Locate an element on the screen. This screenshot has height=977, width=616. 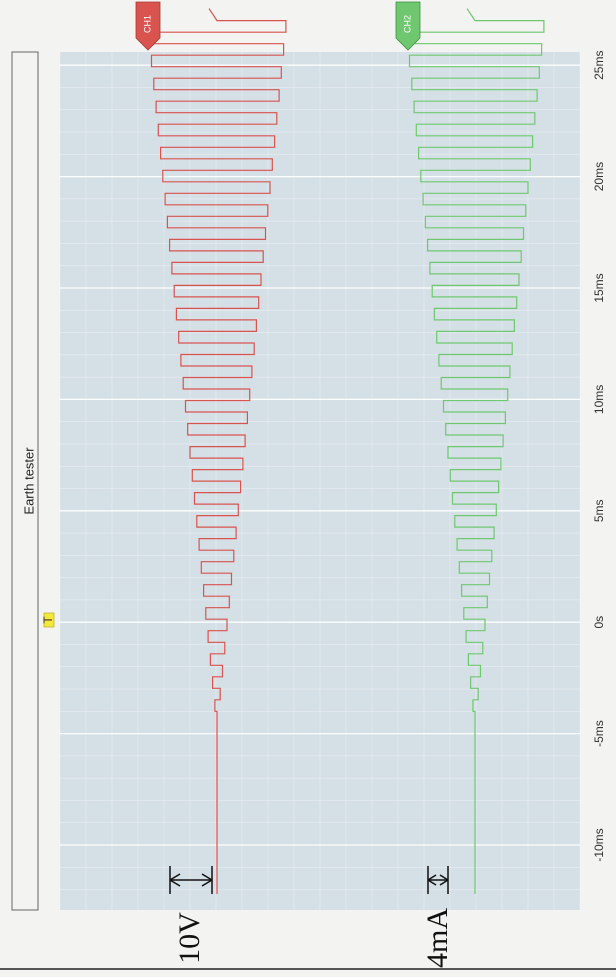
x-tick-label: 15ms is located at coordinates (599, 287).